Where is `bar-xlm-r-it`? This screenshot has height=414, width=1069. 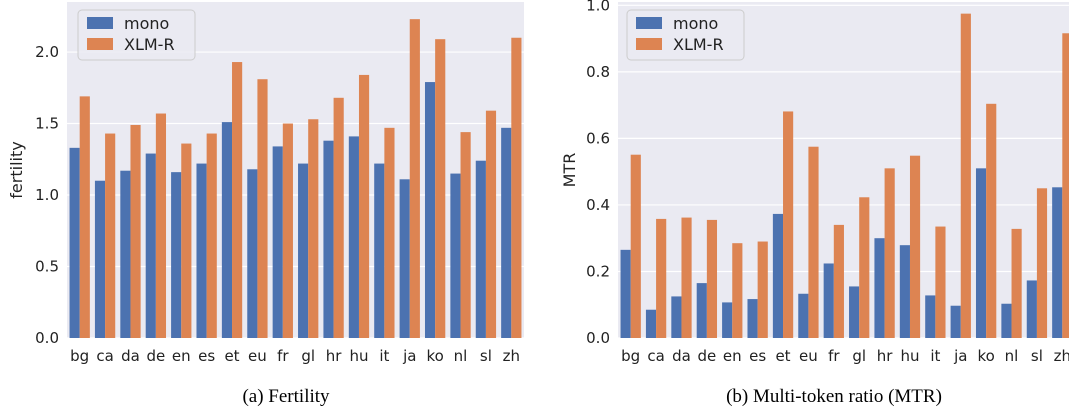
bar-xlm-r-it is located at coordinates (940, 282).